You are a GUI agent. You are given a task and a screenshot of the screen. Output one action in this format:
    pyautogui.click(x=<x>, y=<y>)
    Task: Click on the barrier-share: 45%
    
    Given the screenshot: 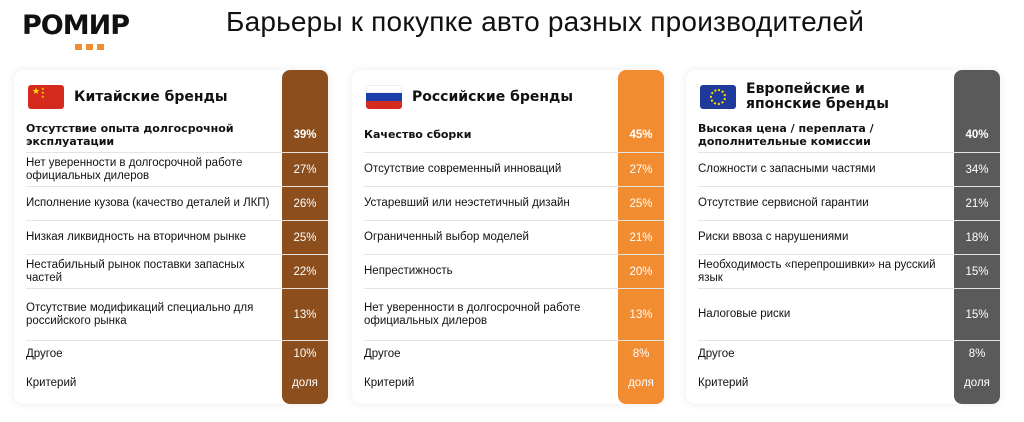 What is the action you would take?
    pyautogui.click(x=641, y=134)
    